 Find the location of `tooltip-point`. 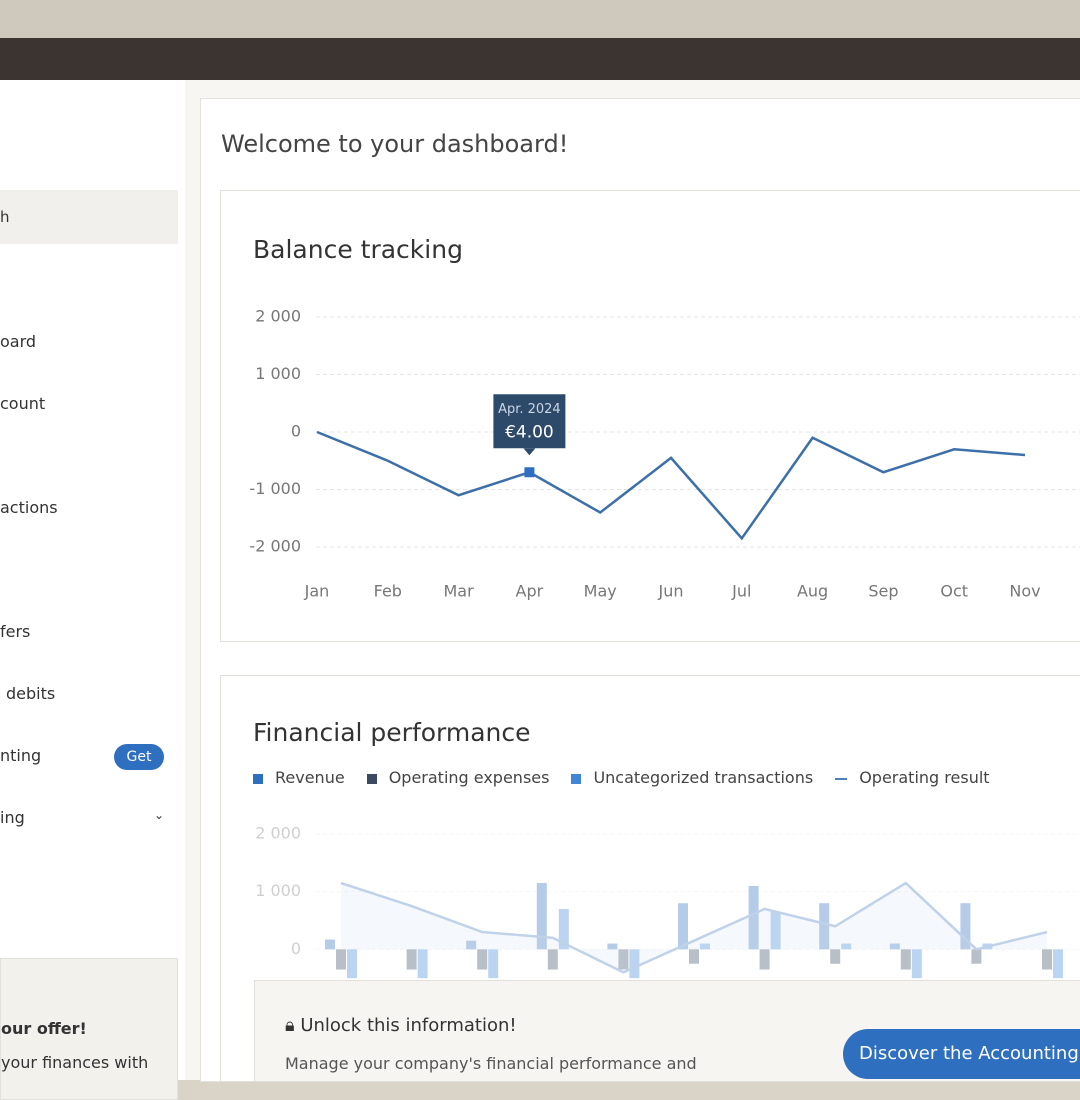

tooltip-point is located at coordinates (529, 472).